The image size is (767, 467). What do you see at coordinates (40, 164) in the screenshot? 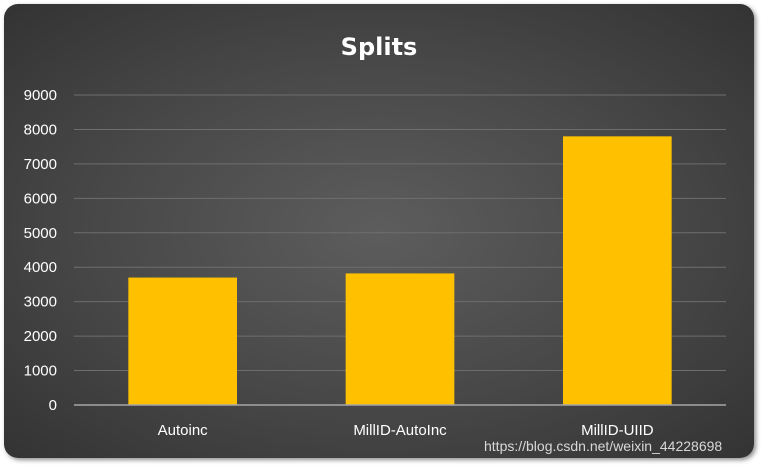
I see `y-tick-label: 7000` at bounding box center [40, 164].